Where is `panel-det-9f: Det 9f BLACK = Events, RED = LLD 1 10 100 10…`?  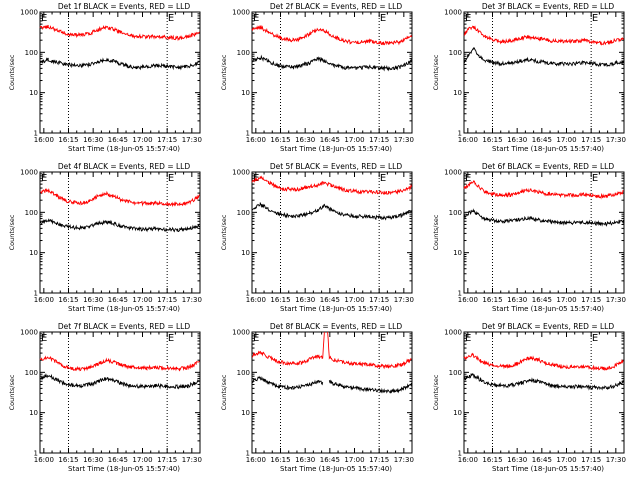
panel-det-9f: Det 9f BLACK = Events, RED = LLD 1 10 100 10… is located at coordinates (529, 397).